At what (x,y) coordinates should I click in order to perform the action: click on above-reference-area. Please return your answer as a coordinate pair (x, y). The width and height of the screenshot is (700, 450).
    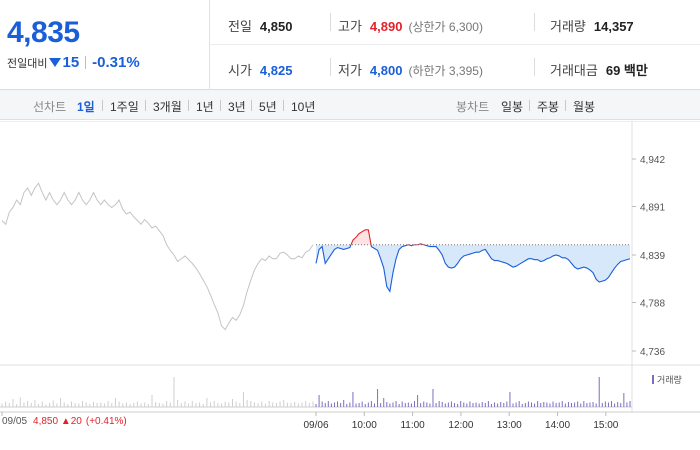
    Looking at the image, I should click on (387, 237).